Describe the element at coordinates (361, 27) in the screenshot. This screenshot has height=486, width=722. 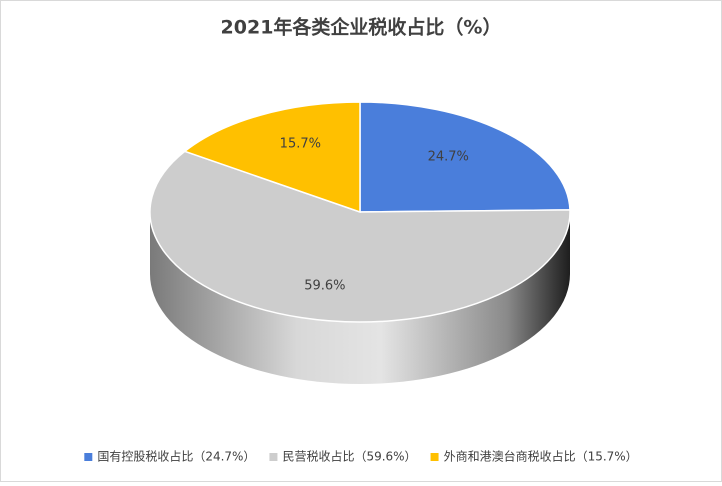
I see `chart-title: 2021年各类企业税收占比（%）` at that location.